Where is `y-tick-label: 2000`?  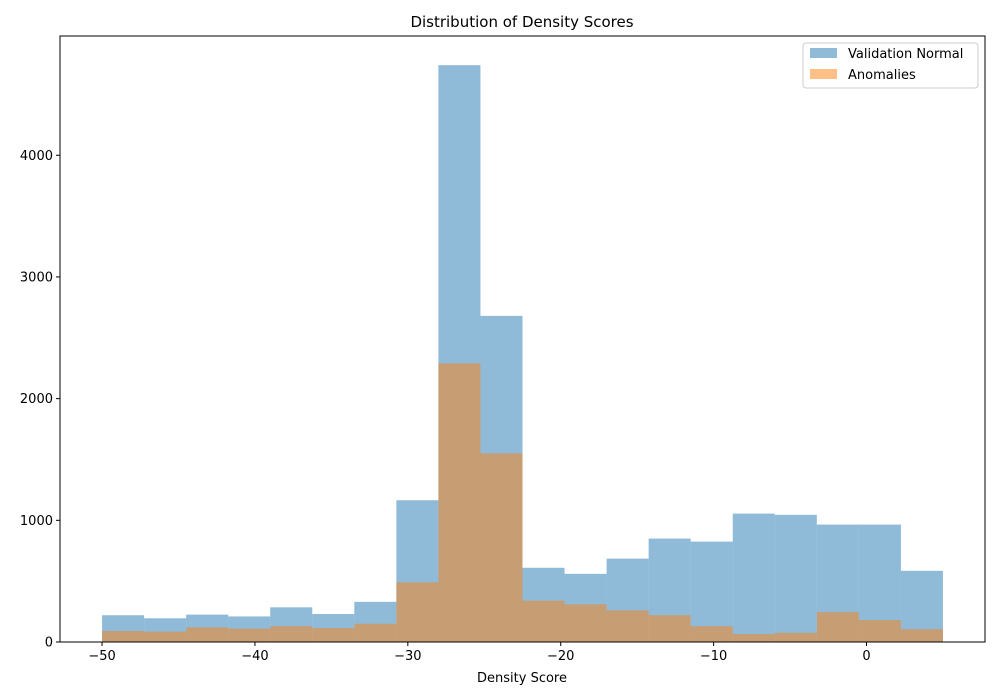 y-tick-label: 2000 is located at coordinates (36, 399).